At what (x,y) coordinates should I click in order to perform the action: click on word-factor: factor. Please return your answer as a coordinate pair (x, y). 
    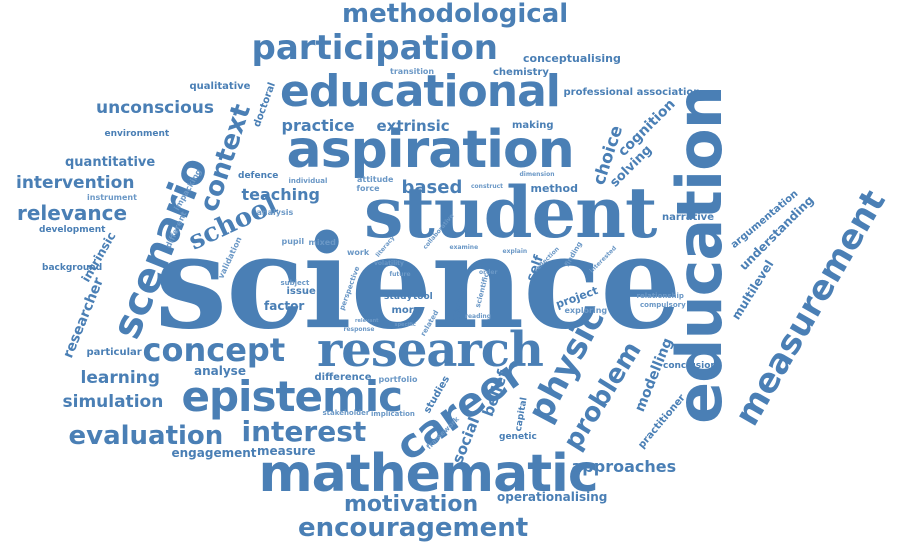
    Looking at the image, I should click on (284, 306).